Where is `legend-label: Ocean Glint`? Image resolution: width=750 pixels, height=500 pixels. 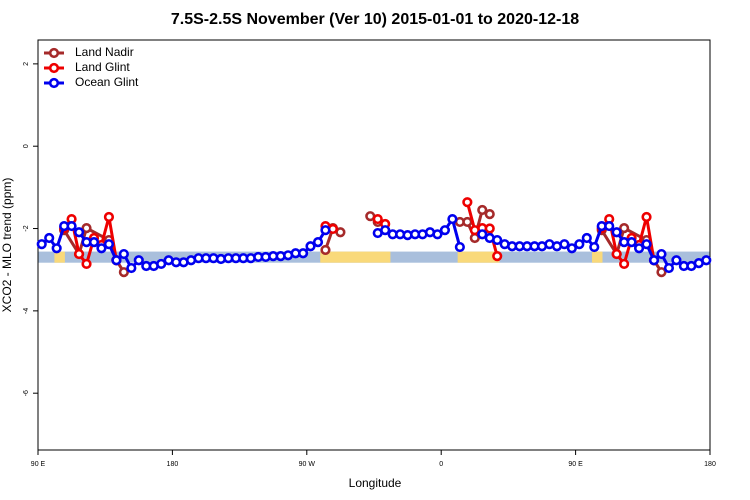
legend-label: Ocean Glint is located at coordinates (107, 82).